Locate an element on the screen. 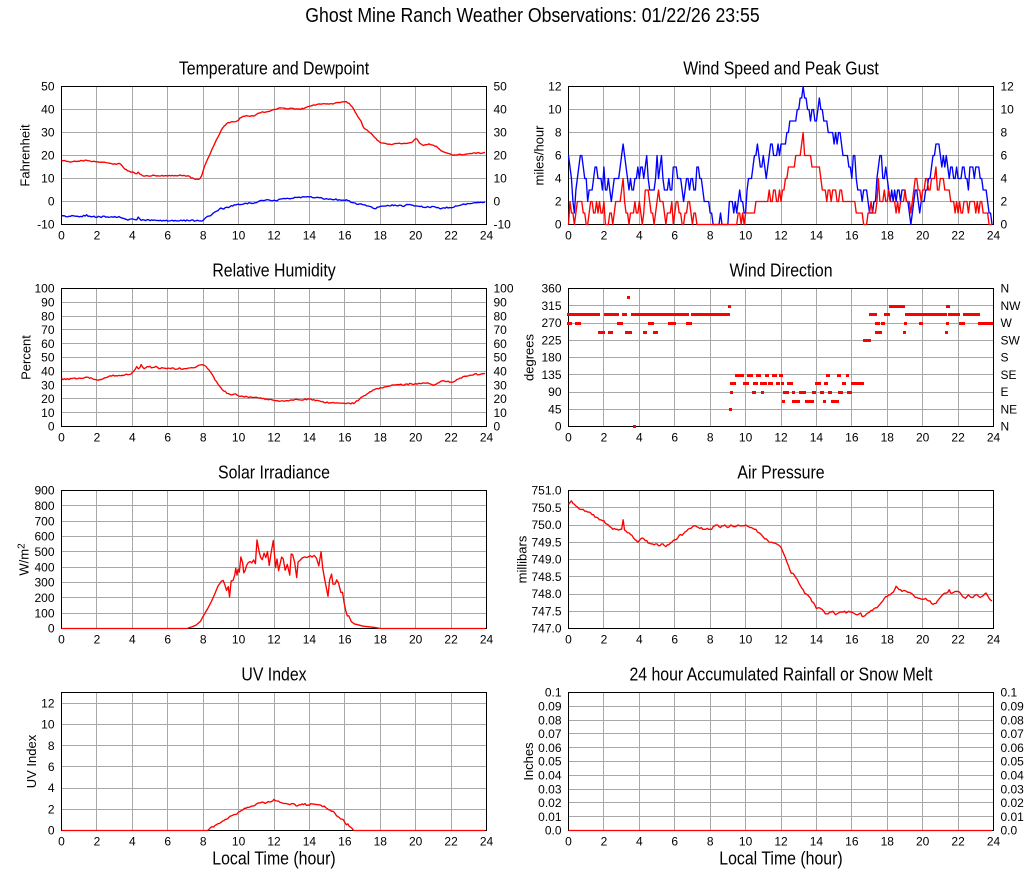 The height and width of the screenshot is (878, 1027). svg-text: SW is located at coordinates (1011, 340).